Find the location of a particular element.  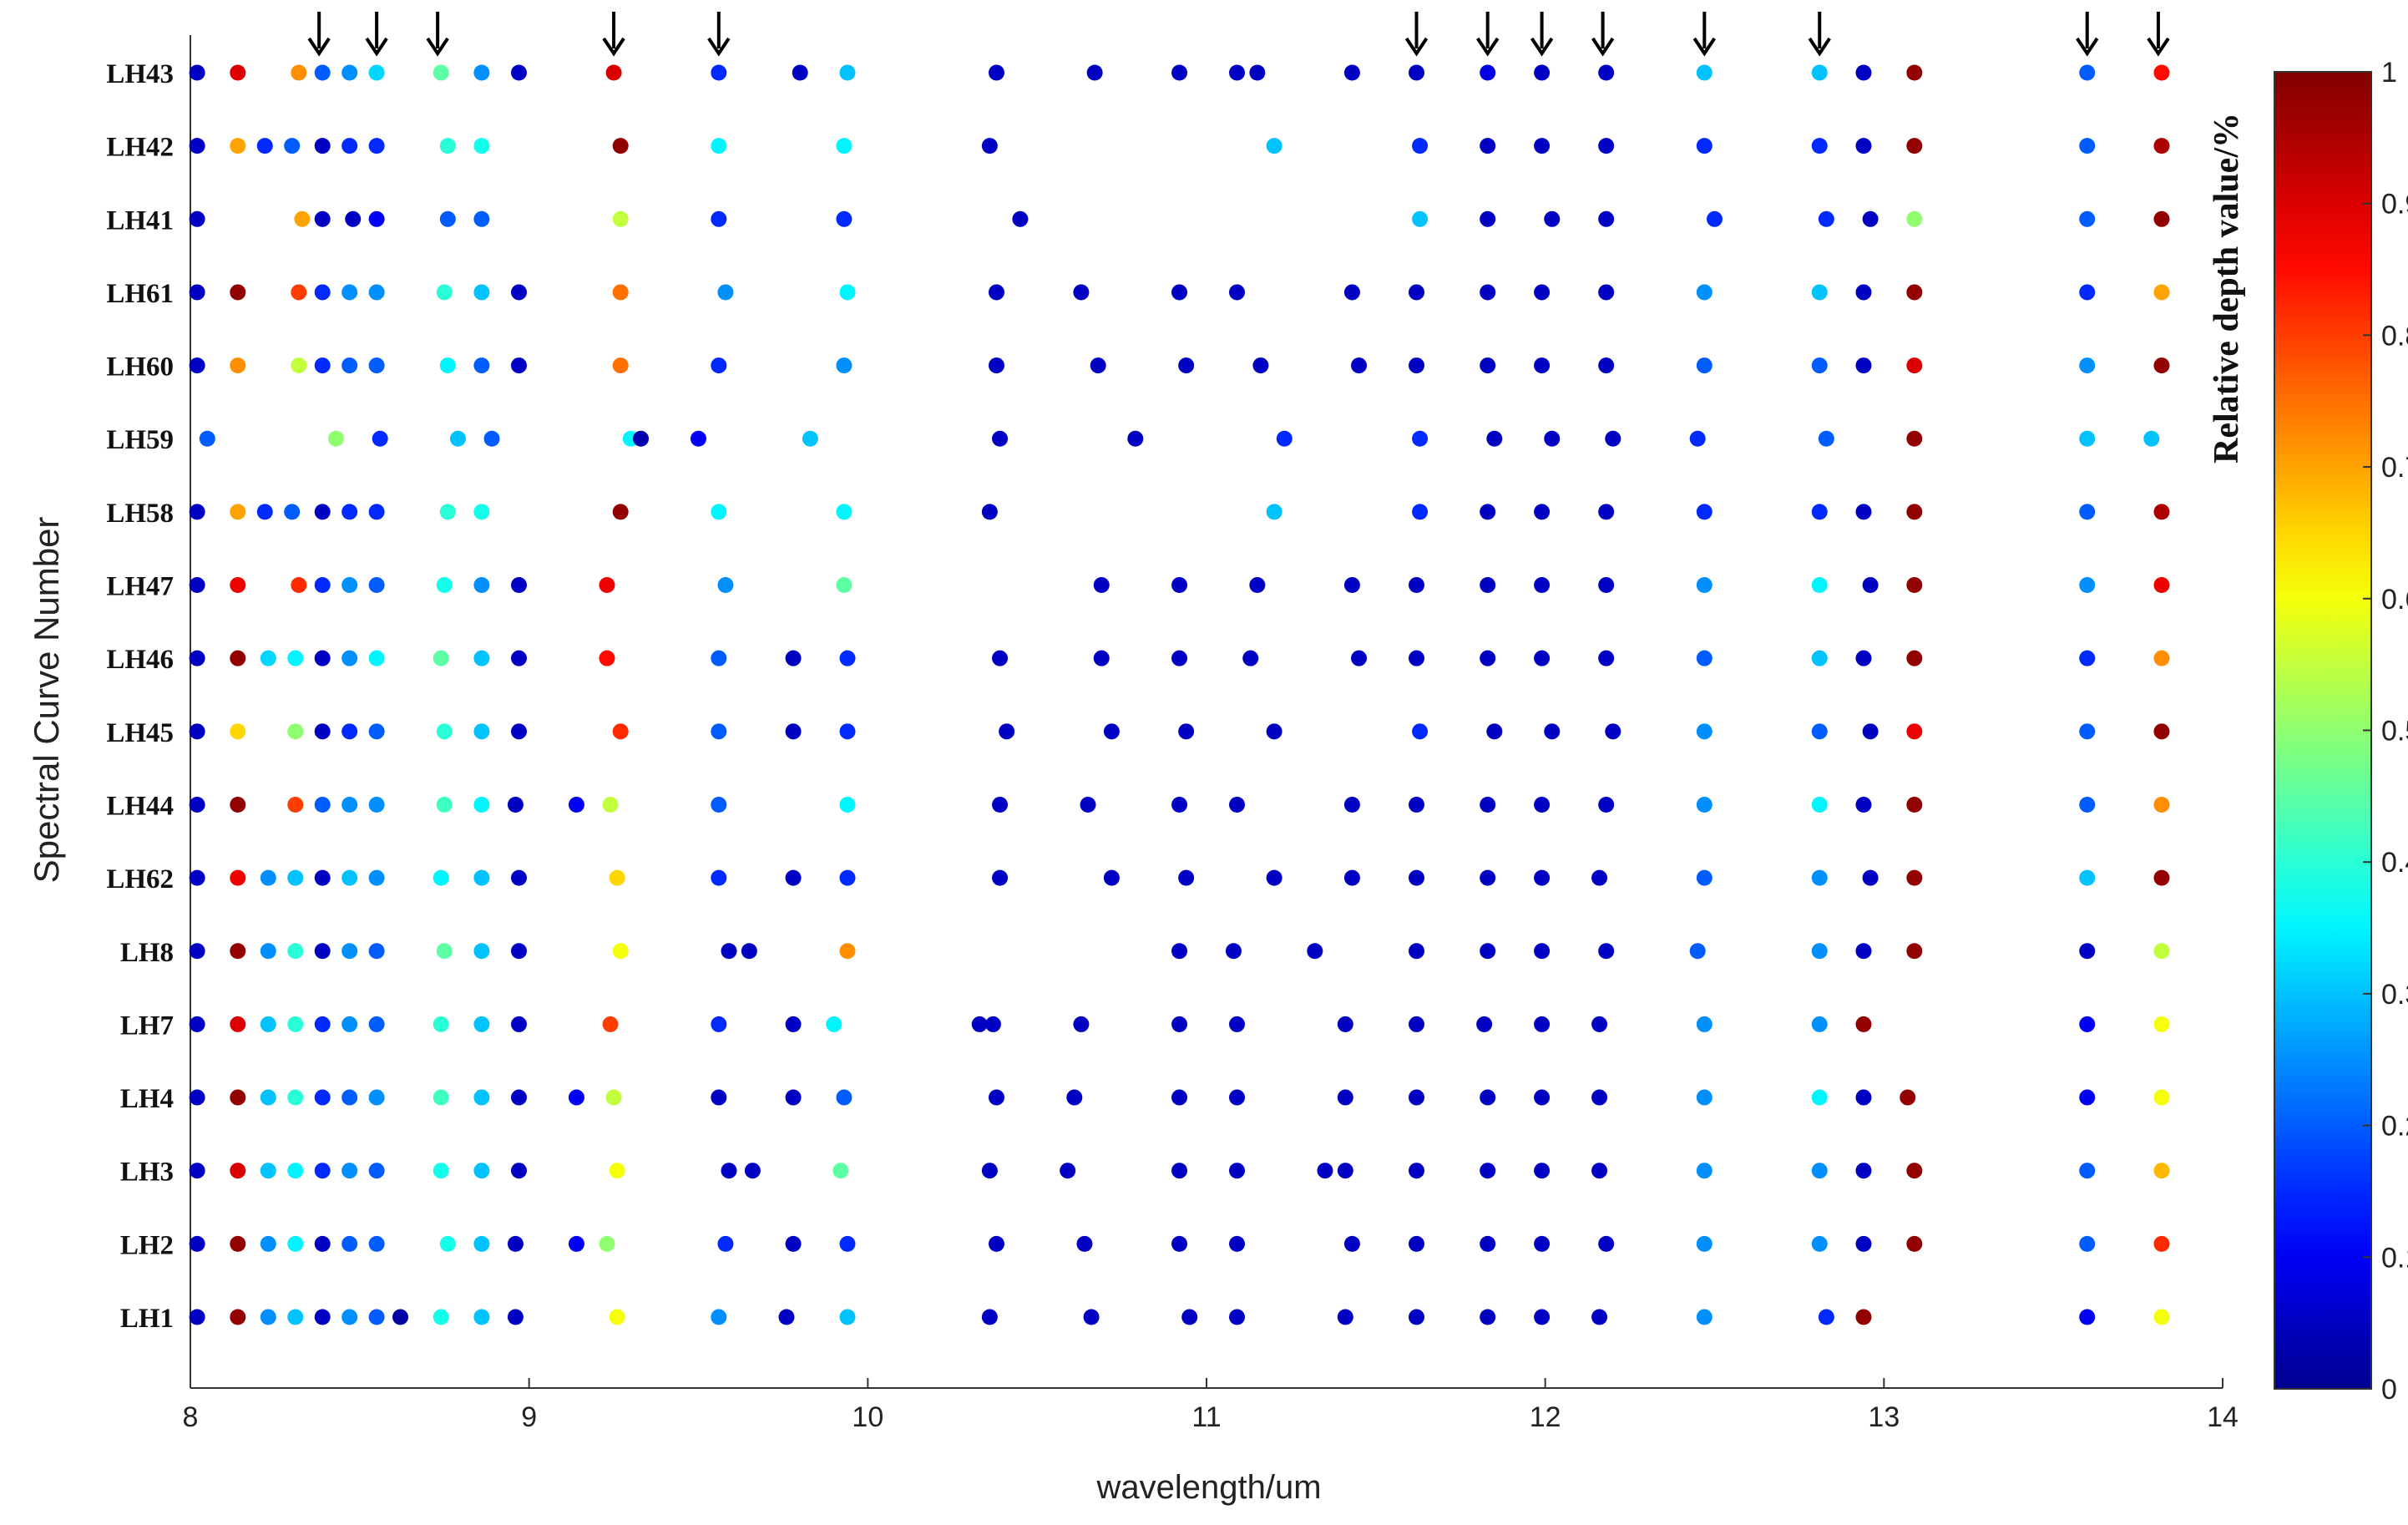

x-tick-label: 8 is located at coordinates (191, 1417).